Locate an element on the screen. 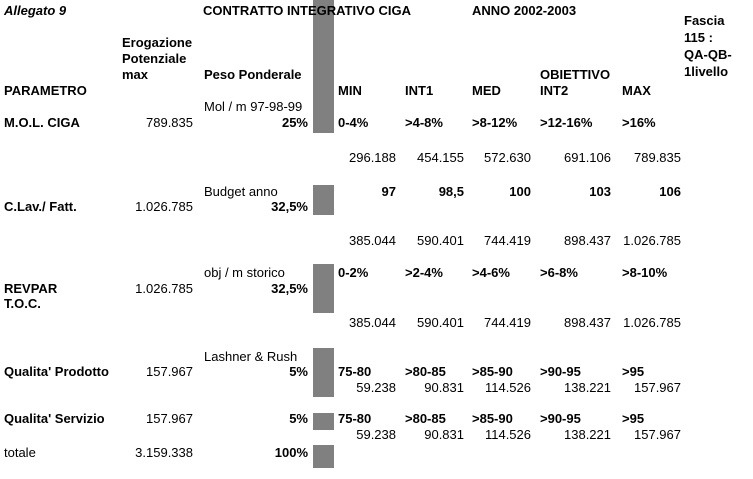  target-cell: 97 is located at coordinates (388, 191).